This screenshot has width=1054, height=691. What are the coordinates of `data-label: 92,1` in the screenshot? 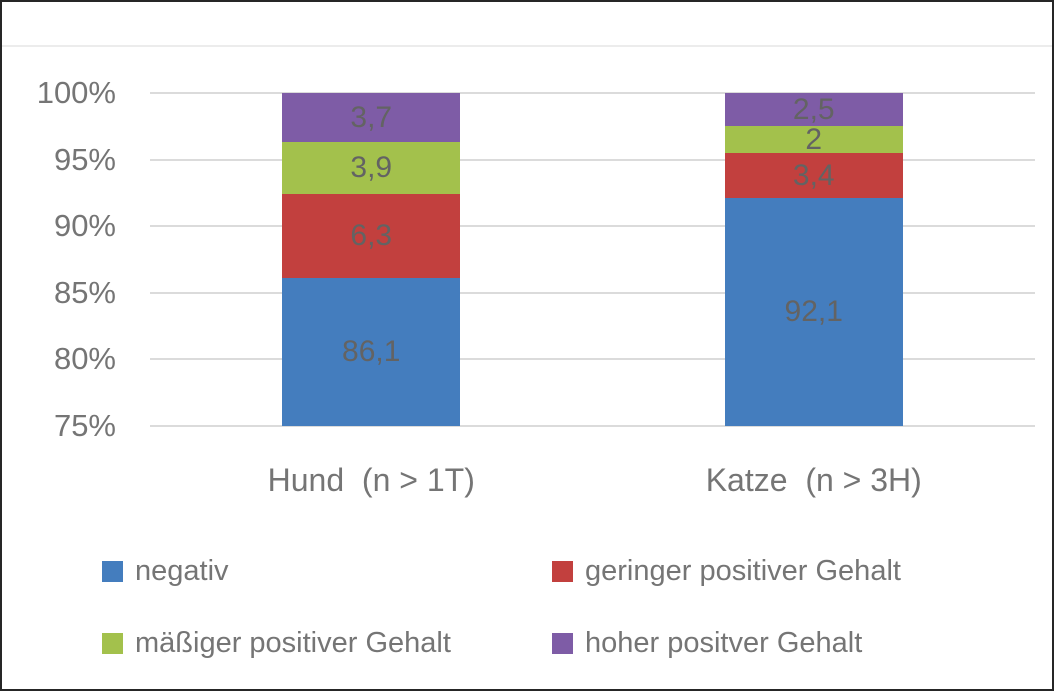 It's located at (813, 312).